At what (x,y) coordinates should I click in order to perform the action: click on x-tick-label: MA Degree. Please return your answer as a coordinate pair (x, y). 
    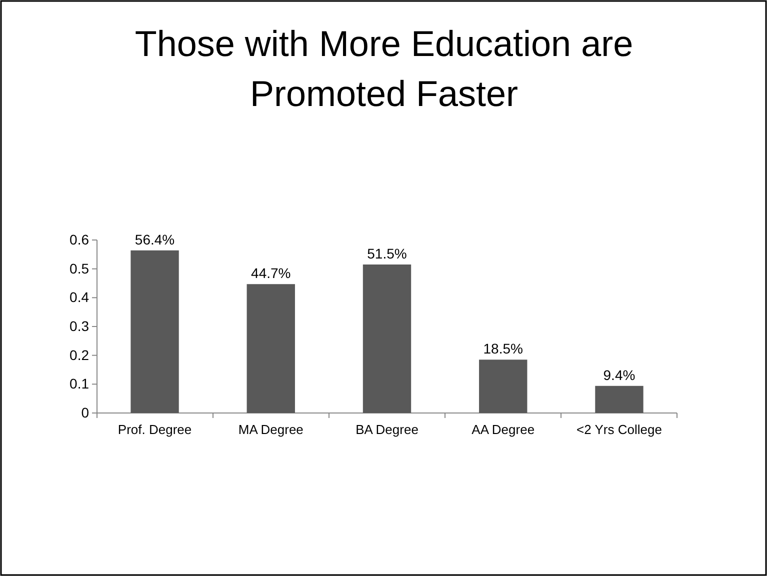
    Looking at the image, I should click on (271, 430).